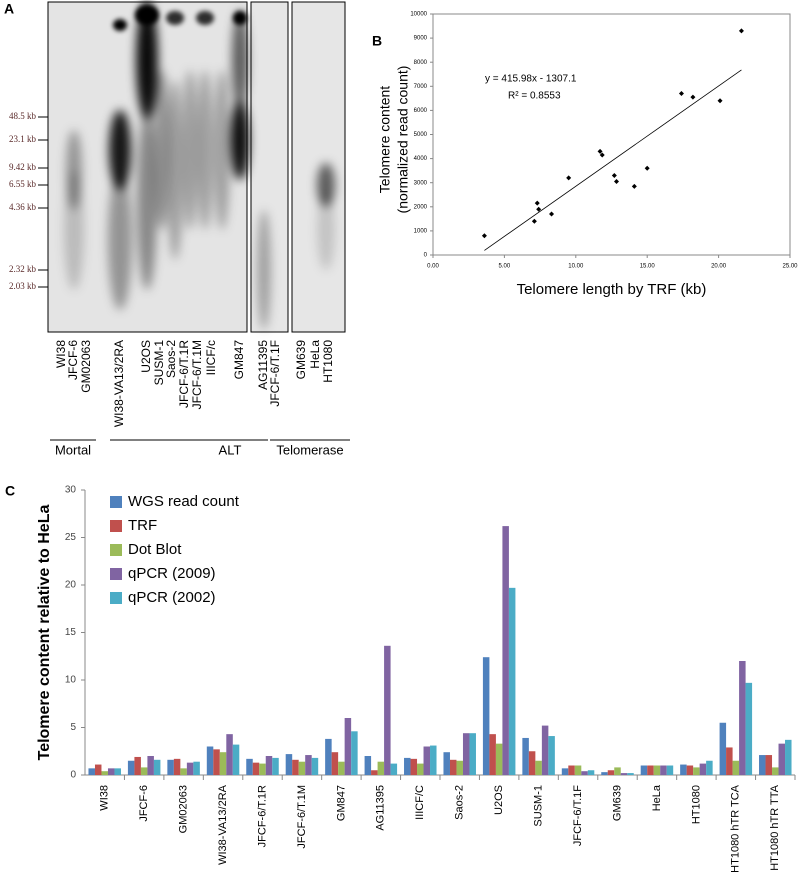 The image size is (800, 876). Describe the element at coordinates (23, 269) in the screenshot. I see `size-marker: 2.32 kb` at that location.